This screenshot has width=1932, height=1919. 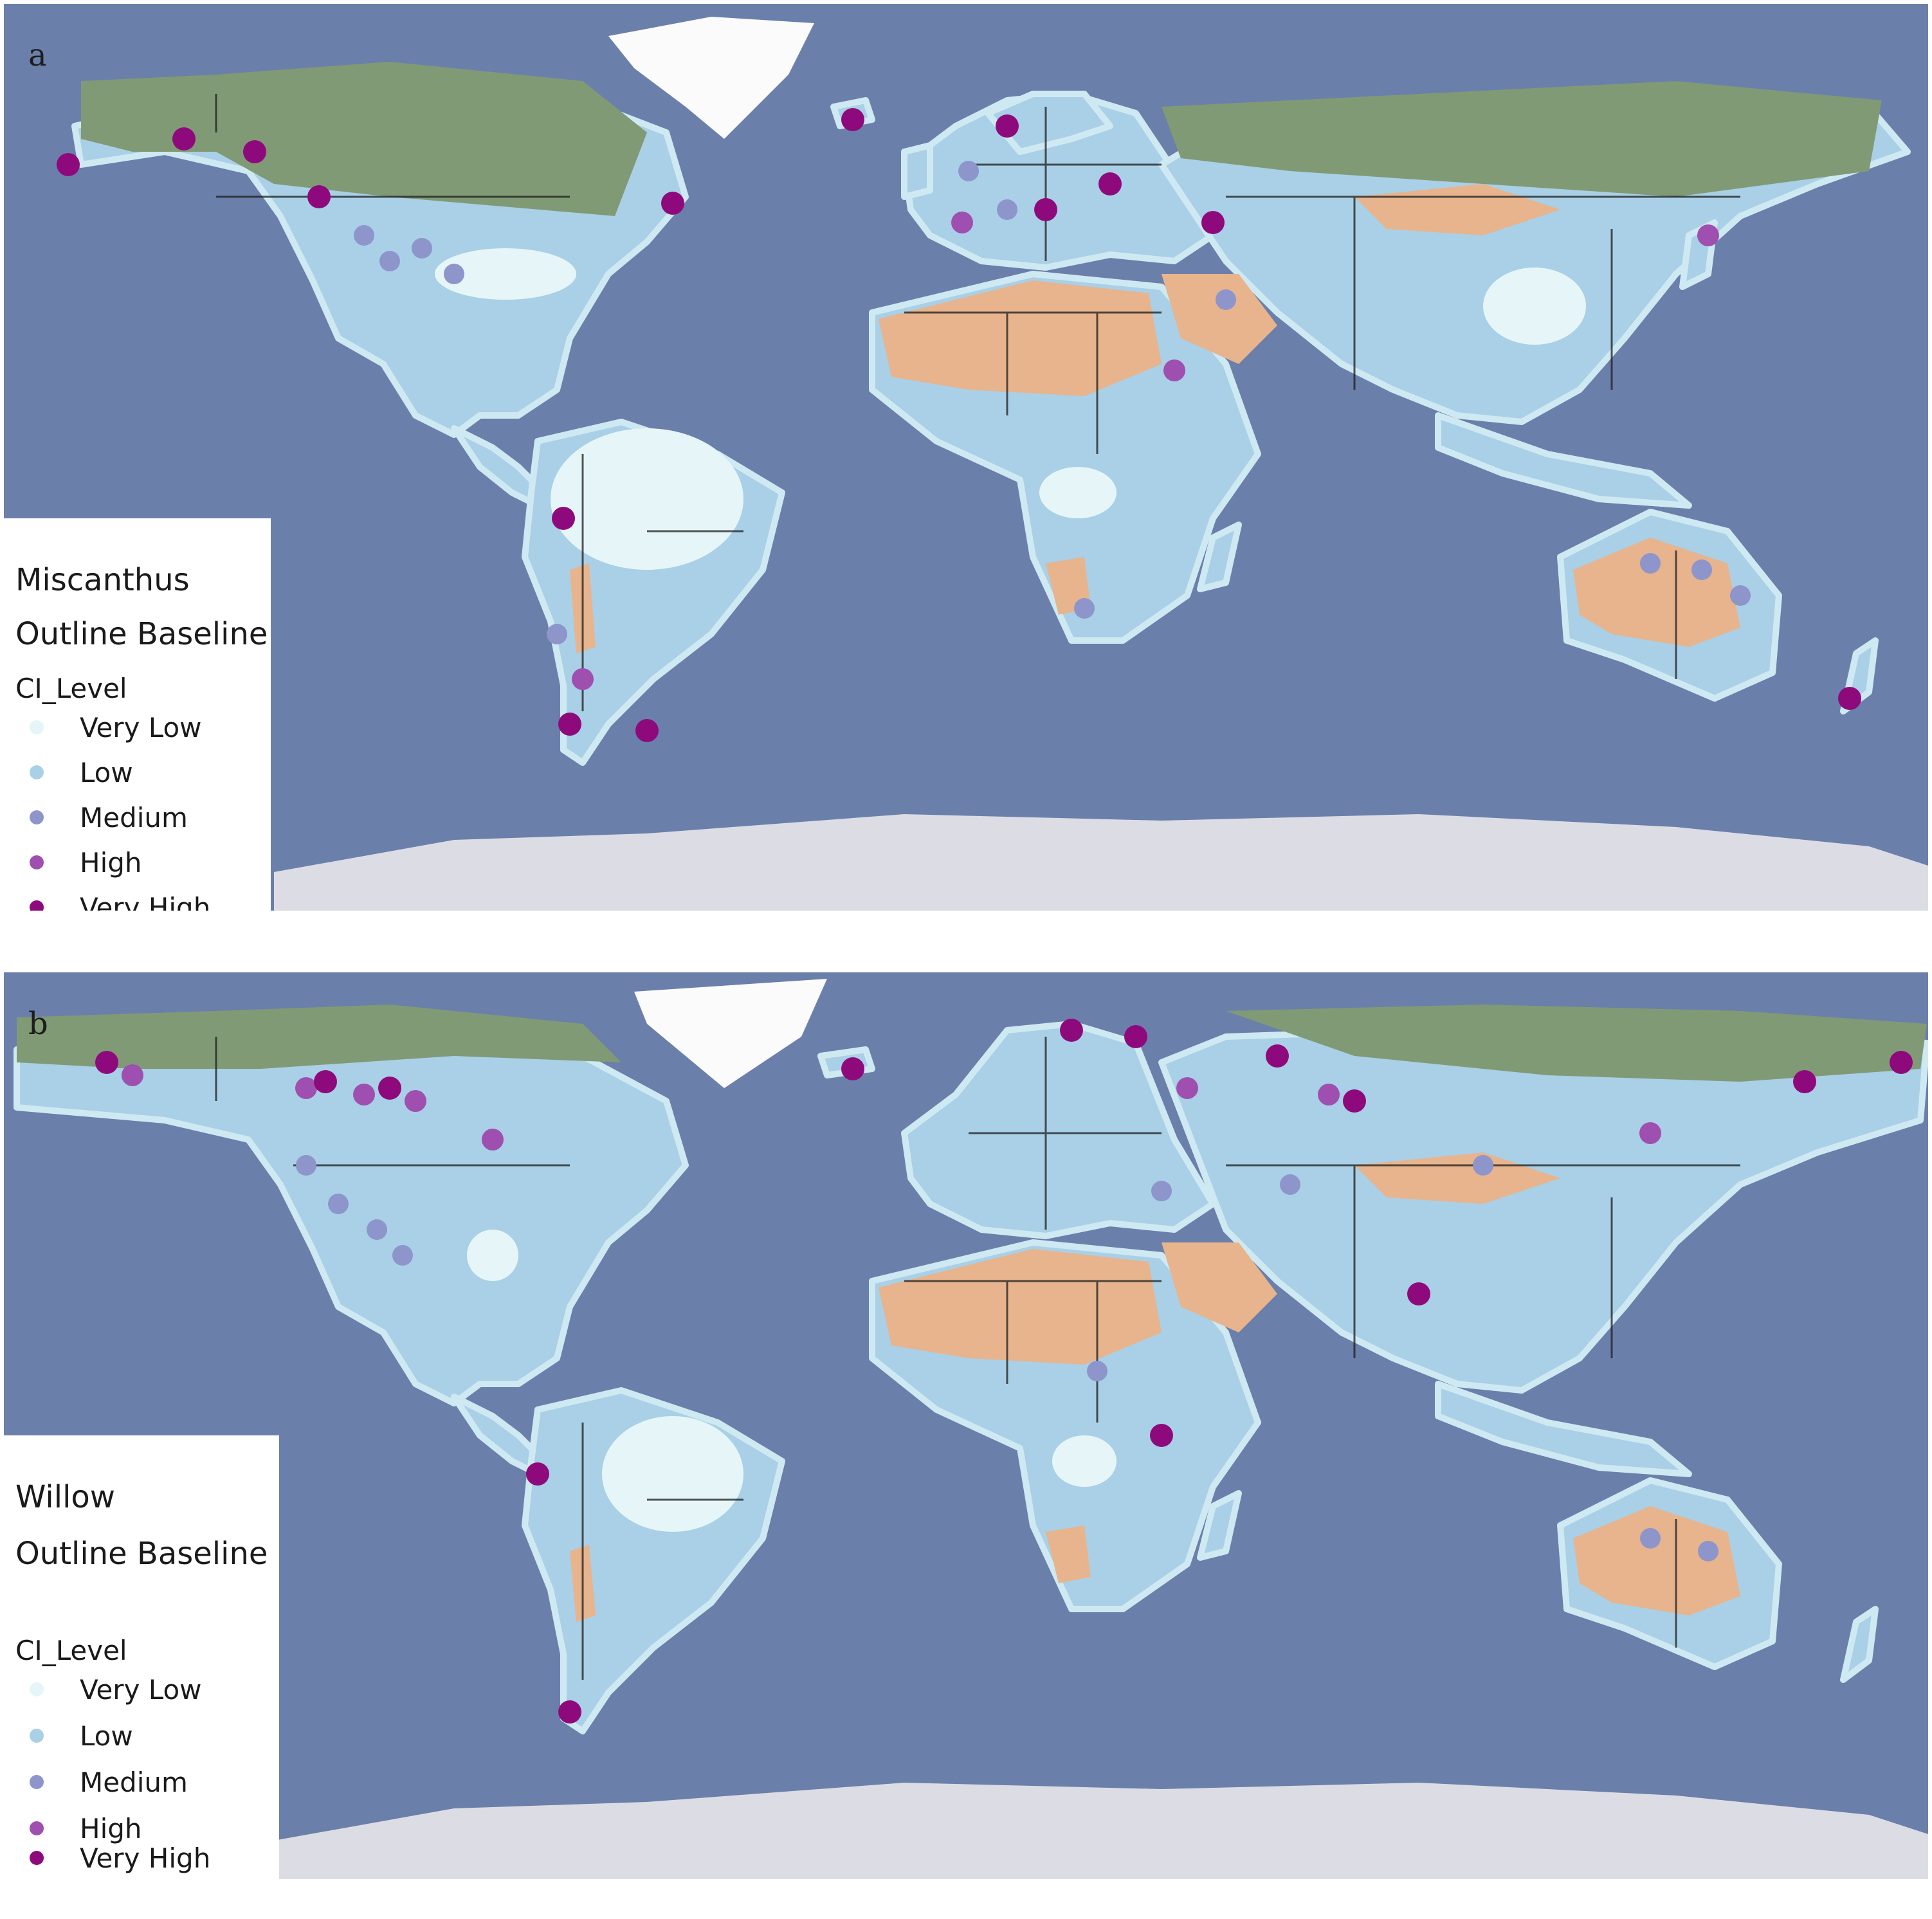 What do you see at coordinates (65, 1497) in the screenshot?
I see `legend-crop-title: Willow` at bounding box center [65, 1497].